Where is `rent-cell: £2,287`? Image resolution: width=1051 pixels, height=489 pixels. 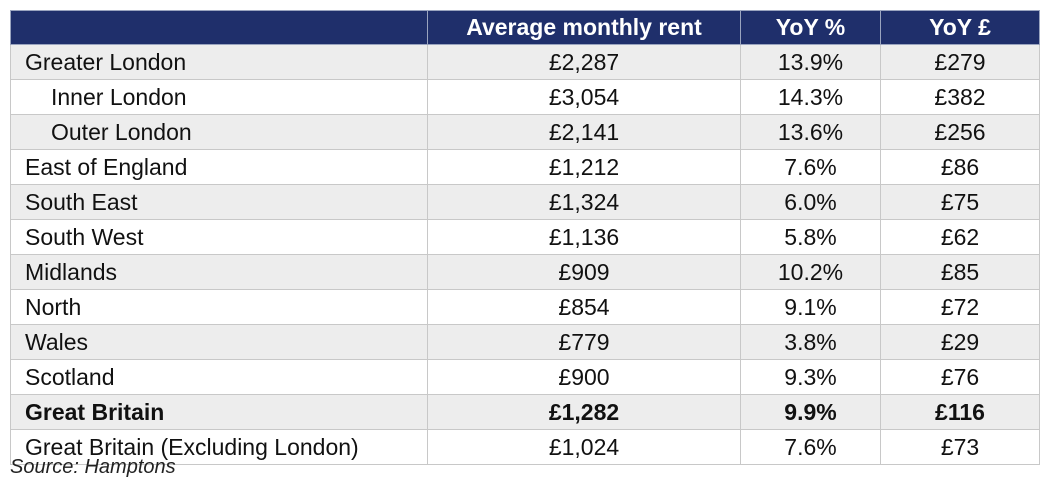
rent-cell: £2,287 is located at coordinates (584, 62).